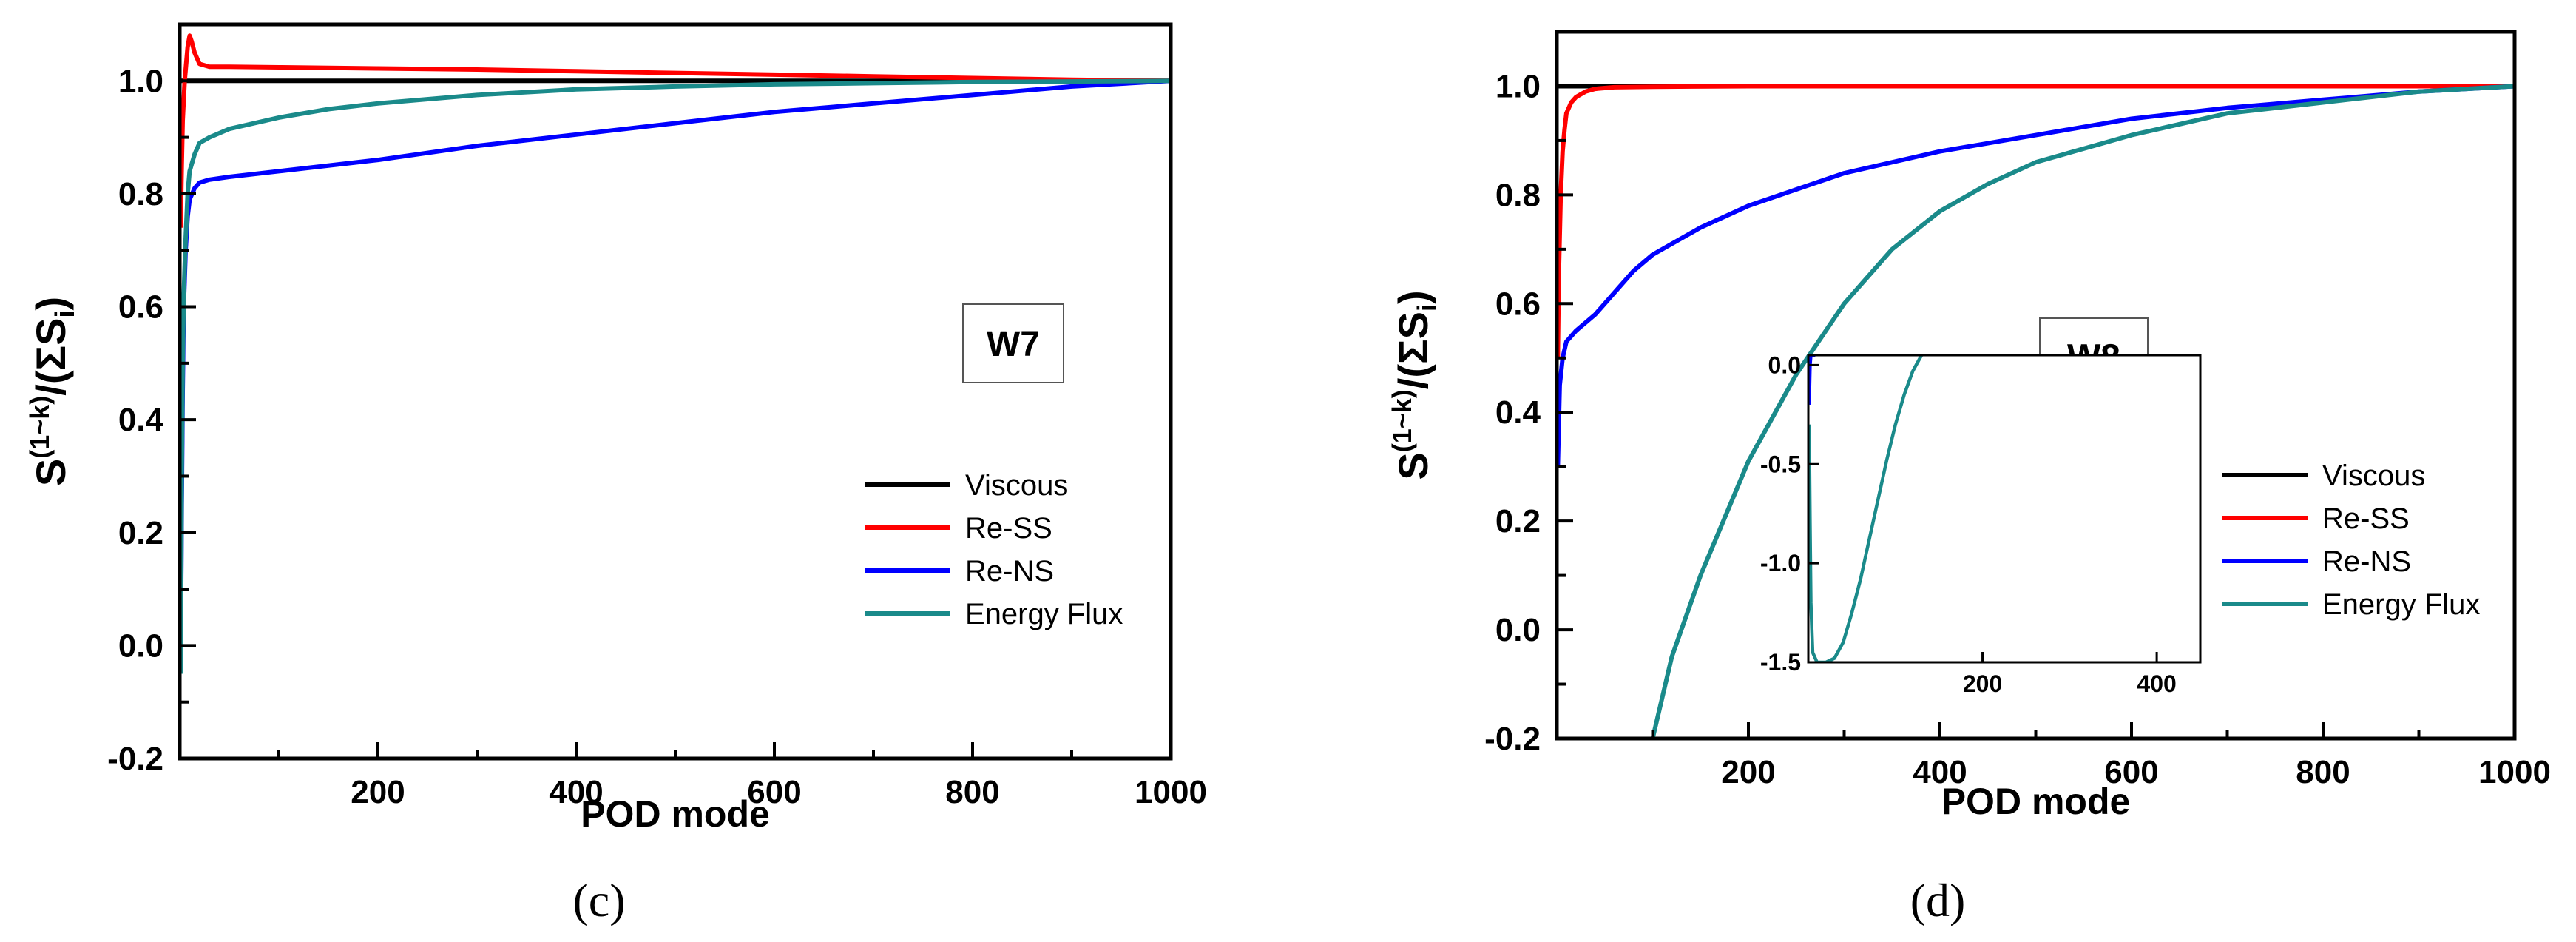 This screenshot has width=2576, height=942. What do you see at coordinates (1780, 464) in the screenshot?
I see `inset-y-tick-label: -0.5` at bounding box center [1780, 464].